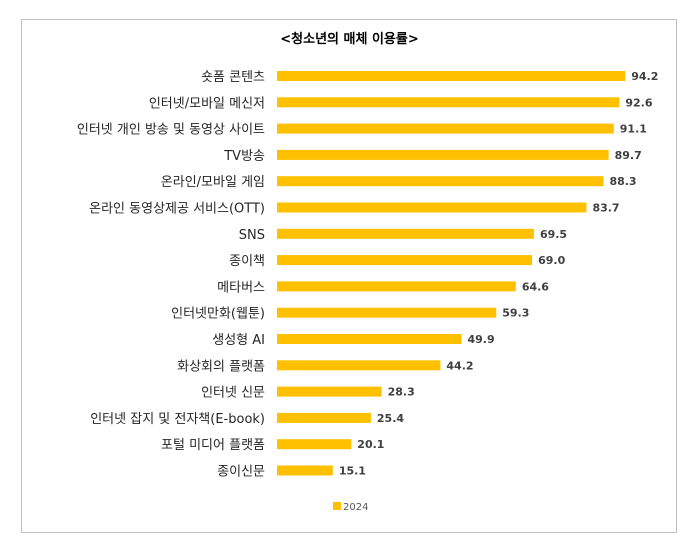 The image size is (699, 553). What do you see at coordinates (352, 471) in the screenshot?
I see `value-label: 15.1` at bounding box center [352, 471].